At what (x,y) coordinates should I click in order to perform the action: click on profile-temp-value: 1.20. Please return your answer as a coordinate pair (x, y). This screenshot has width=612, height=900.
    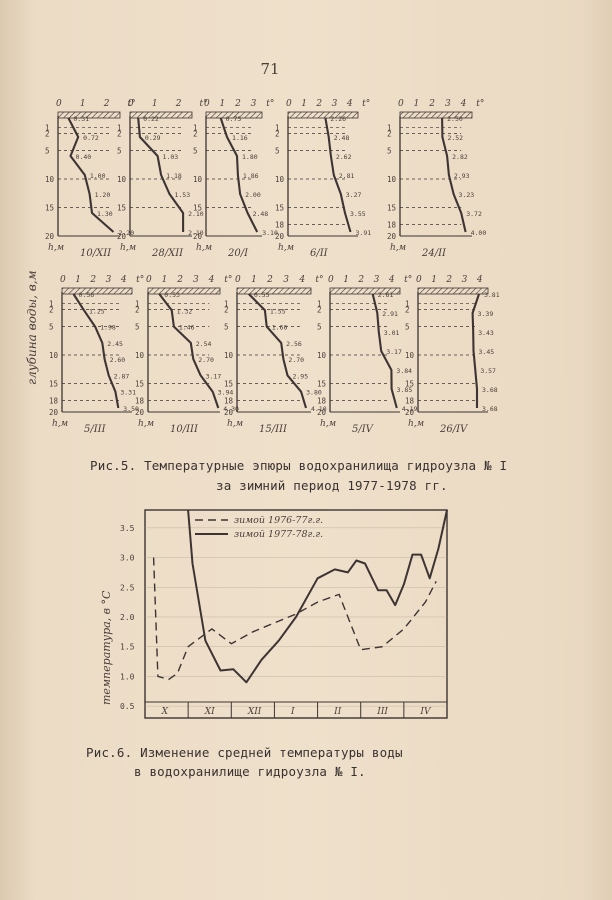
    Looking at the image, I should click on (103, 195).